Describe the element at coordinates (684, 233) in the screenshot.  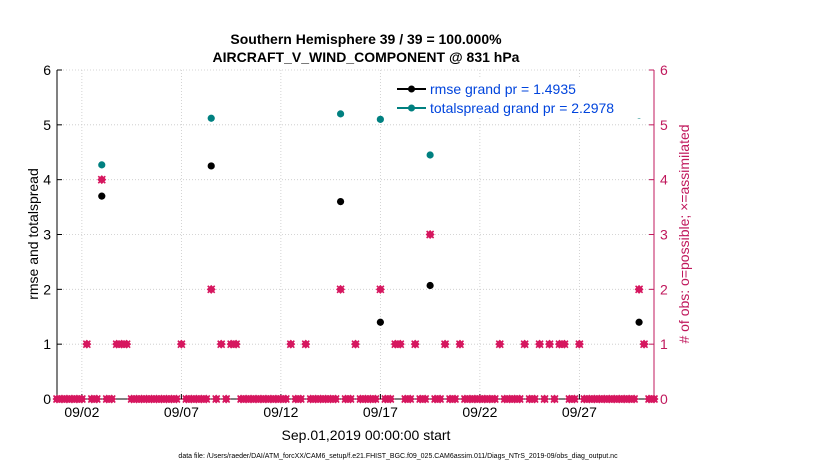
I see `y-axis-right-label: # of obs: o=possible; ×=assimilated` at that location.